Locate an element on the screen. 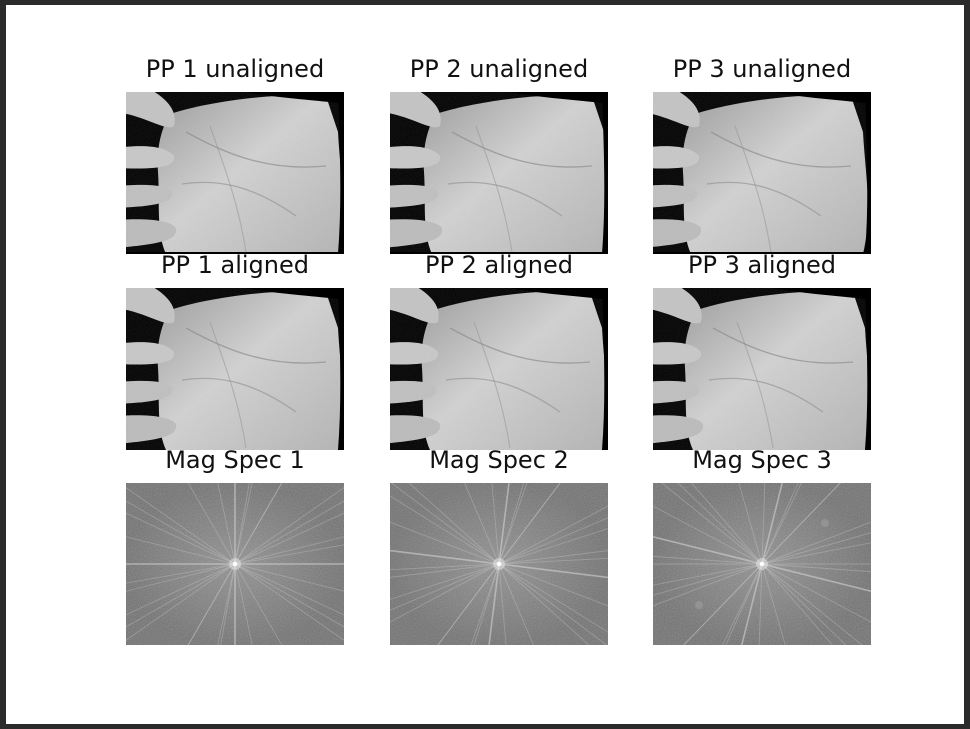  panel-pp3-aligned: PP 3 aligned is located at coordinates (762, 350).